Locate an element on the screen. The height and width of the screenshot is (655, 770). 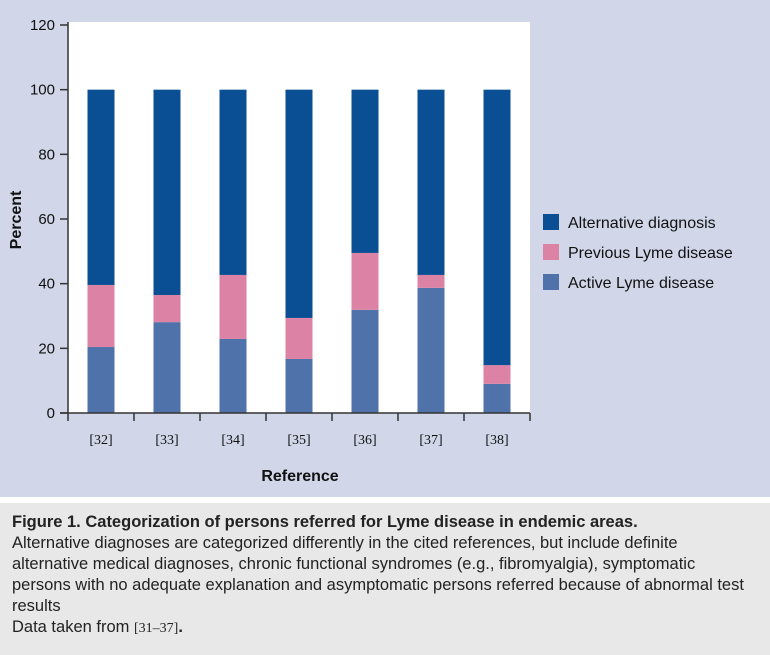
x-tick-label: [33] is located at coordinates (166, 440).